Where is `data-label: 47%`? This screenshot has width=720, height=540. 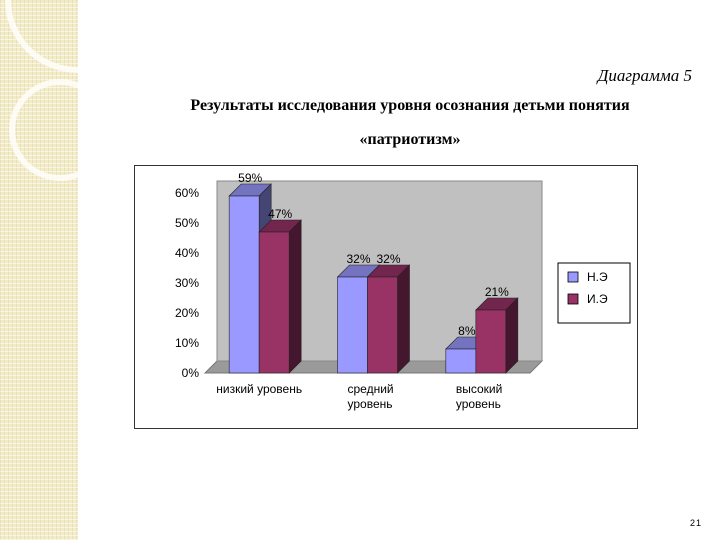
data-label: 47% is located at coordinates (280, 214).